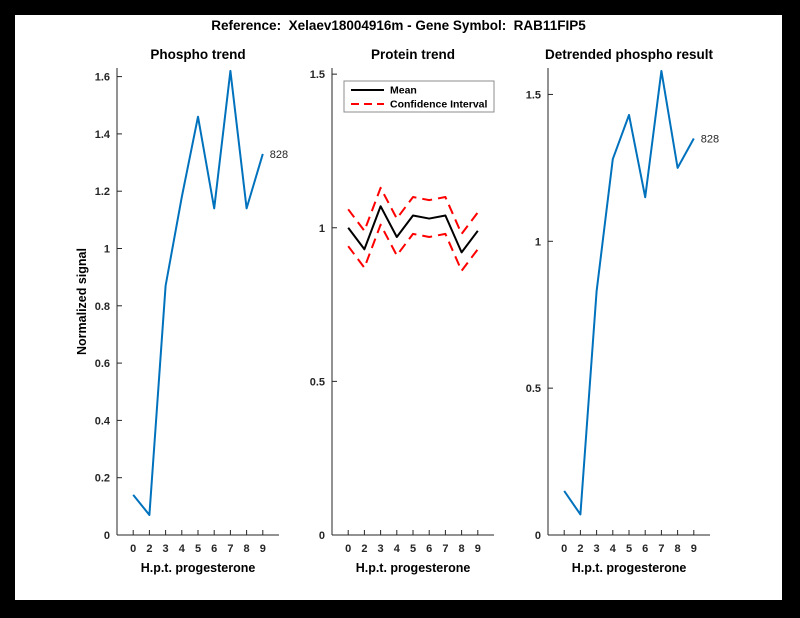 Image resolution: width=800 pixels, height=618 pixels. I want to click on y-tick-label: 1.2, so click(102, 192).